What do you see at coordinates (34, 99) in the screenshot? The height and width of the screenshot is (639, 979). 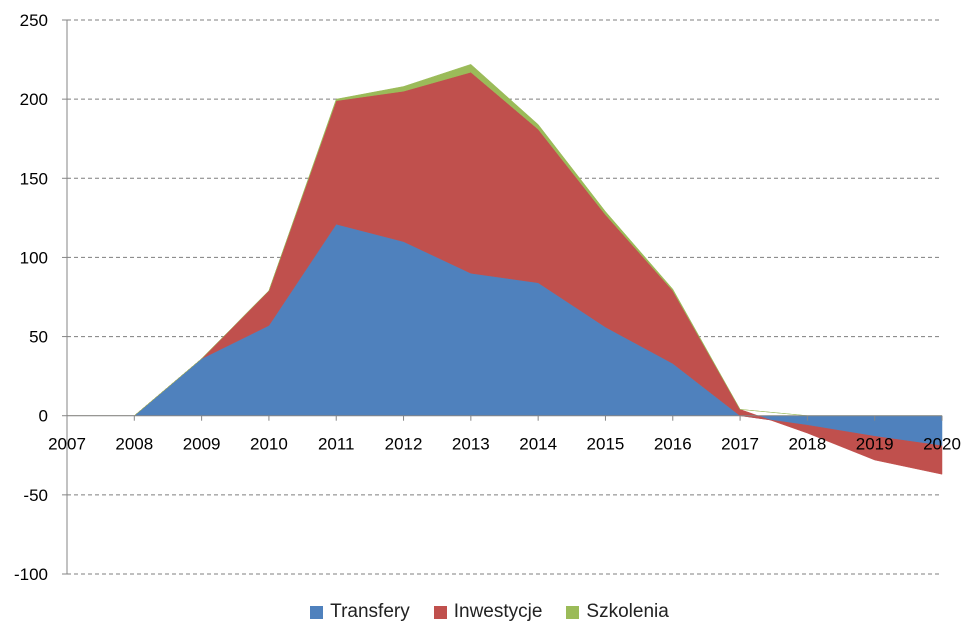 I see `y-tick-label-6: 200` at bounding box center [34, 99].